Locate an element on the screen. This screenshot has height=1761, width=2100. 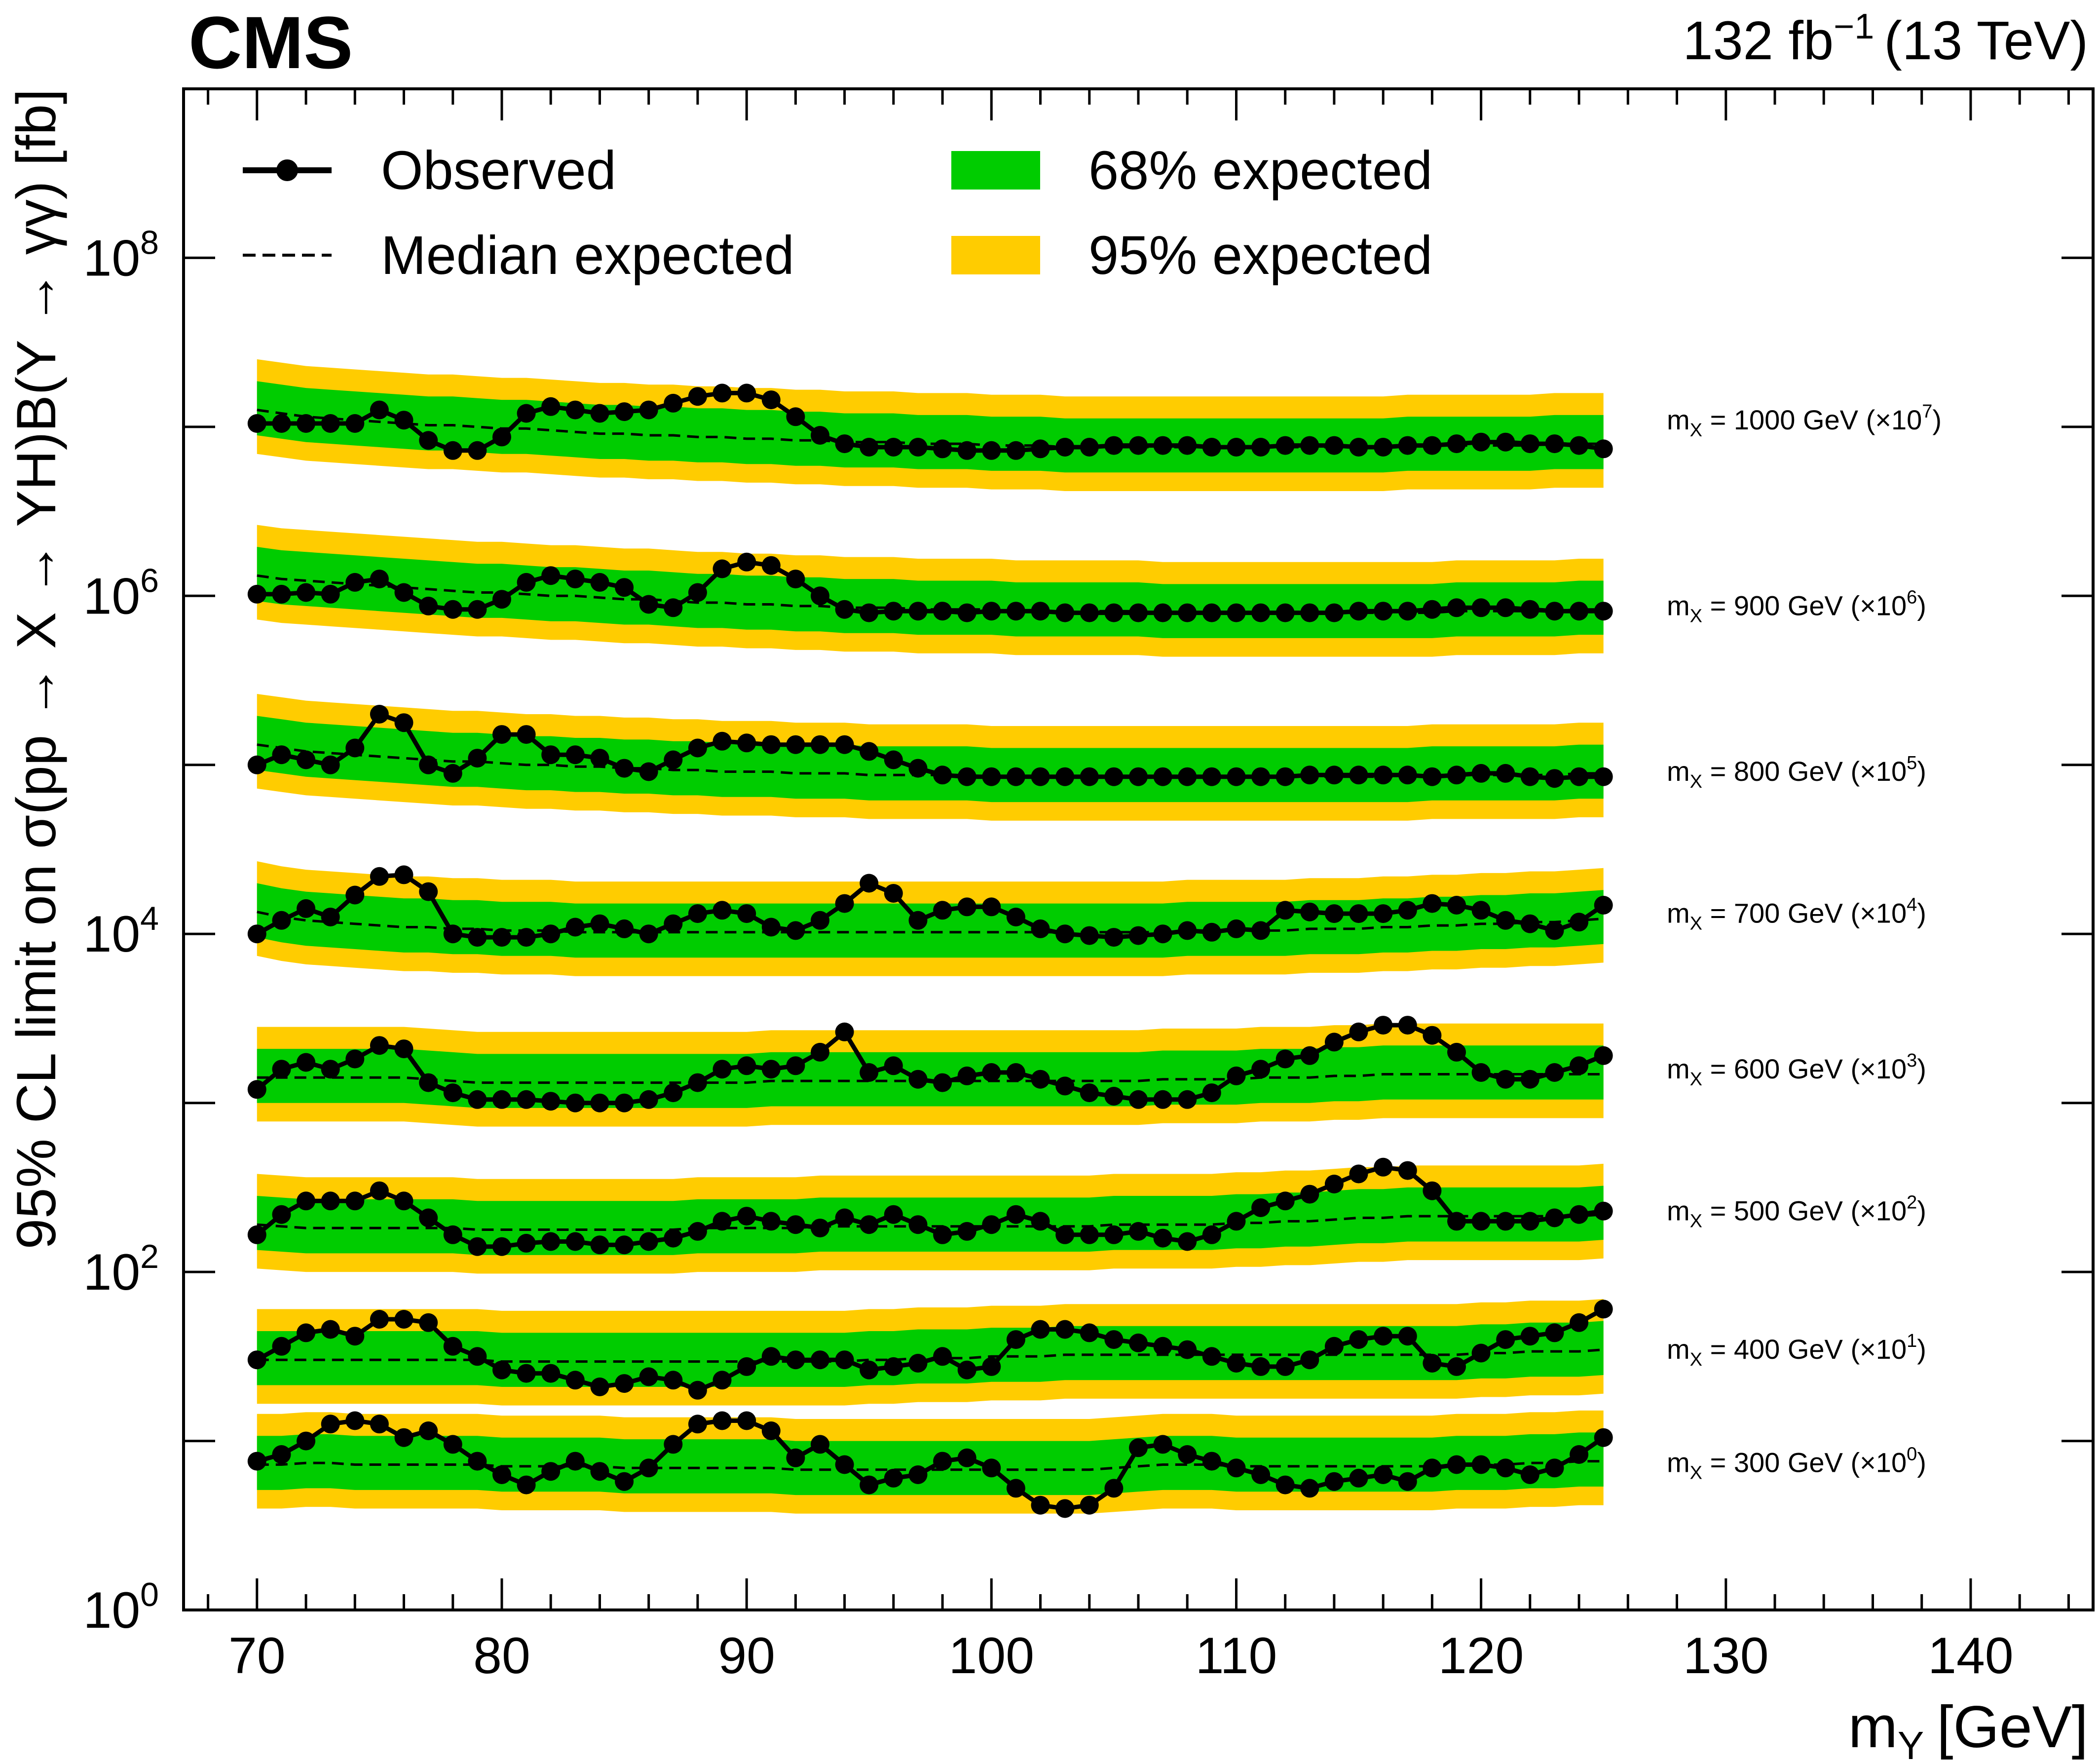
y-tick-exponent: 0 is located at coordinates (149, 1594).